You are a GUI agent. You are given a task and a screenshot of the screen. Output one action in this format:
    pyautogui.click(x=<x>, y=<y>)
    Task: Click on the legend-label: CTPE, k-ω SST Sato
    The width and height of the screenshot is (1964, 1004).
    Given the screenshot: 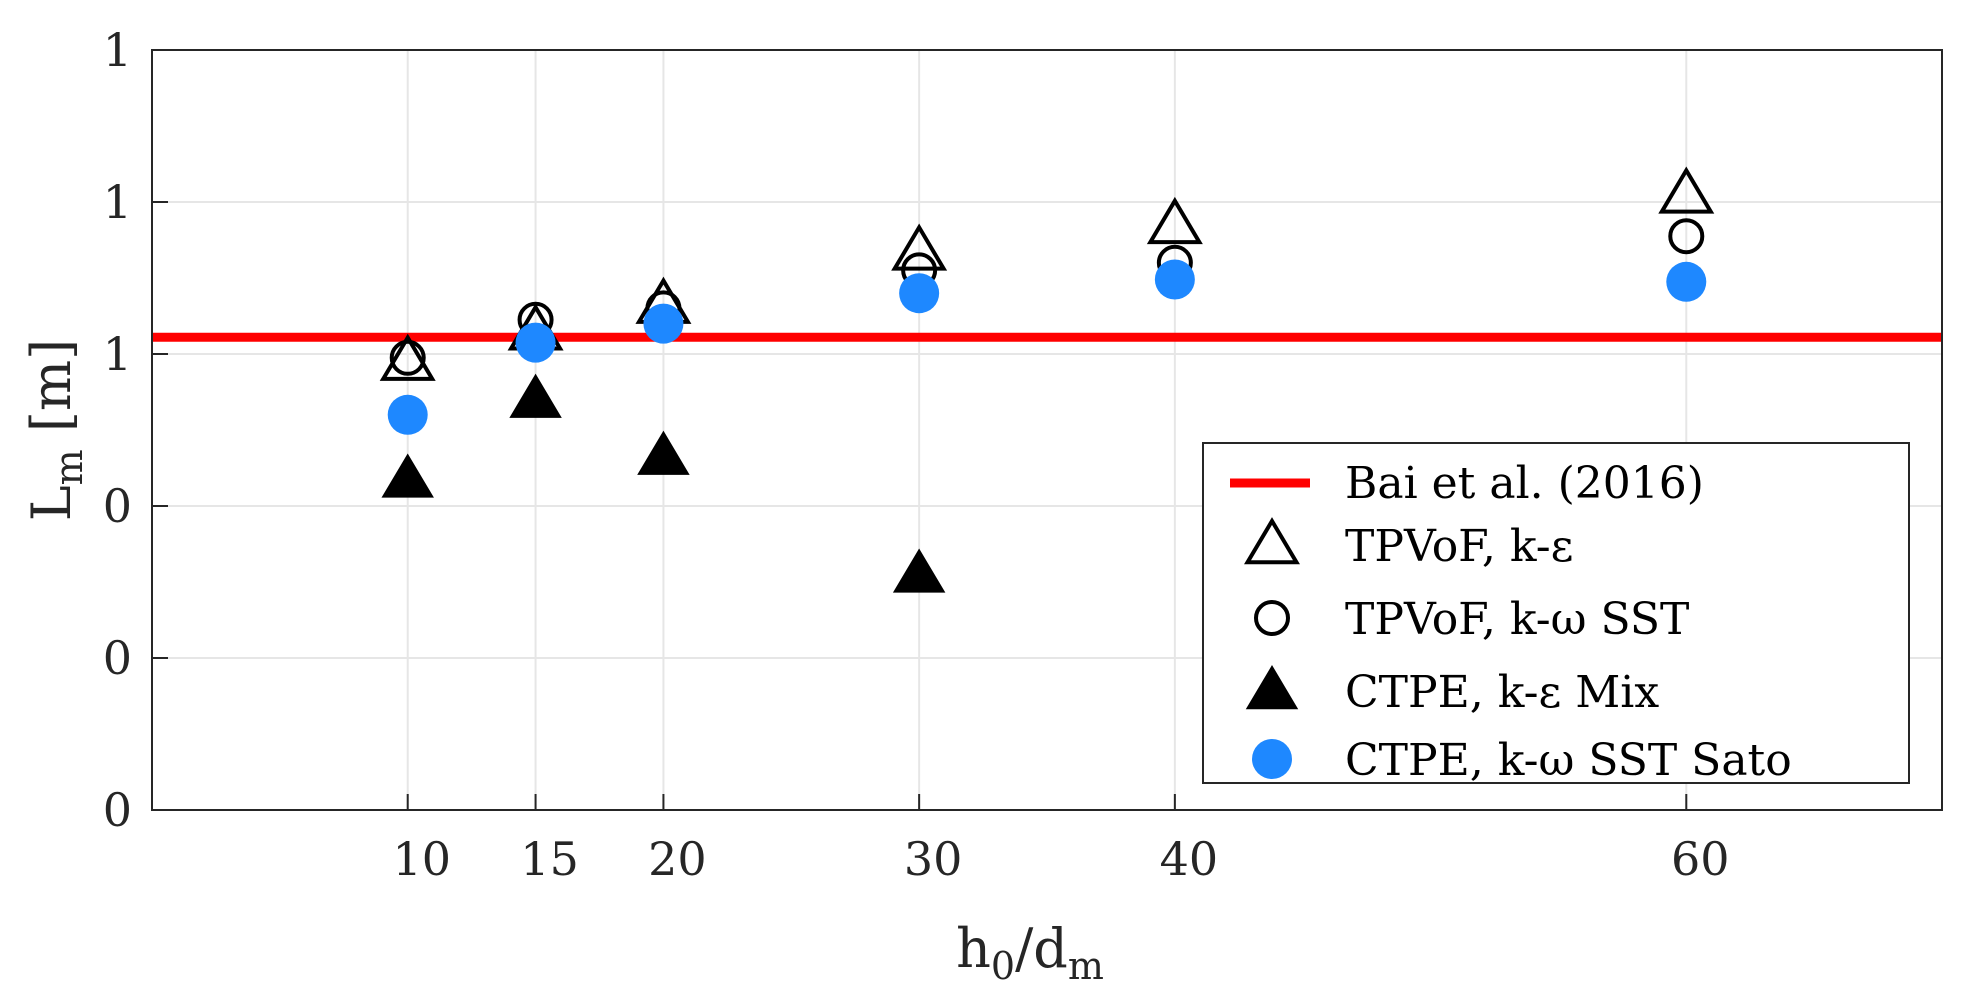 What is the action you would take?
    pyautogui.click(x=1568, y=760)
    